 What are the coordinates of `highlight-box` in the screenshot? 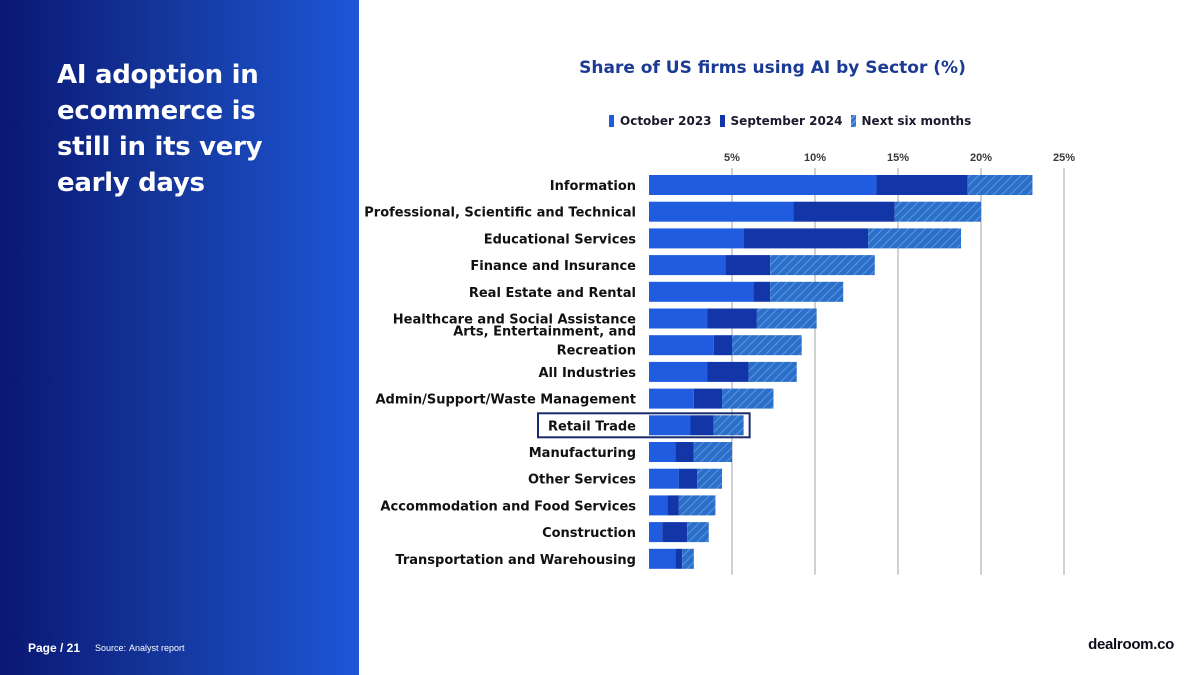 It's located at (644, 425).